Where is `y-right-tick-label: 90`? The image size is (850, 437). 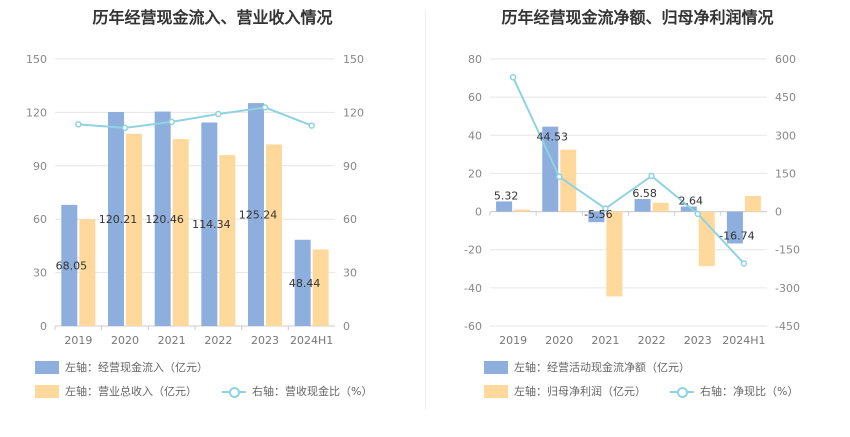 y-right-tick-label: 90 is located at coordinates (350, 166).